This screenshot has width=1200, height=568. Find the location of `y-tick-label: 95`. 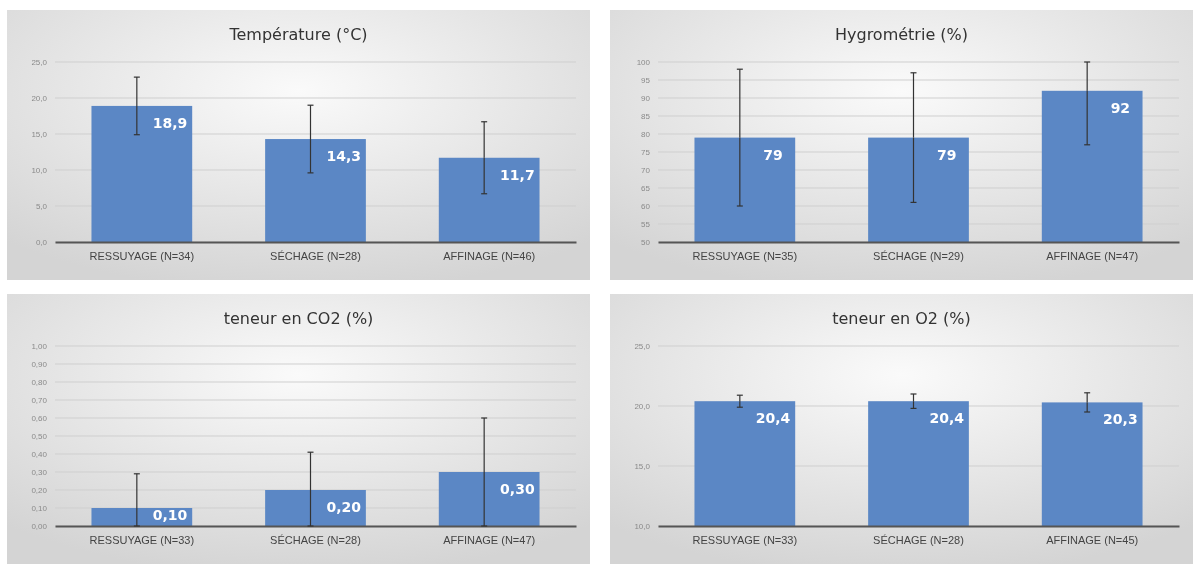

y-tick-label: 95 is located at coordinates (646, 81).